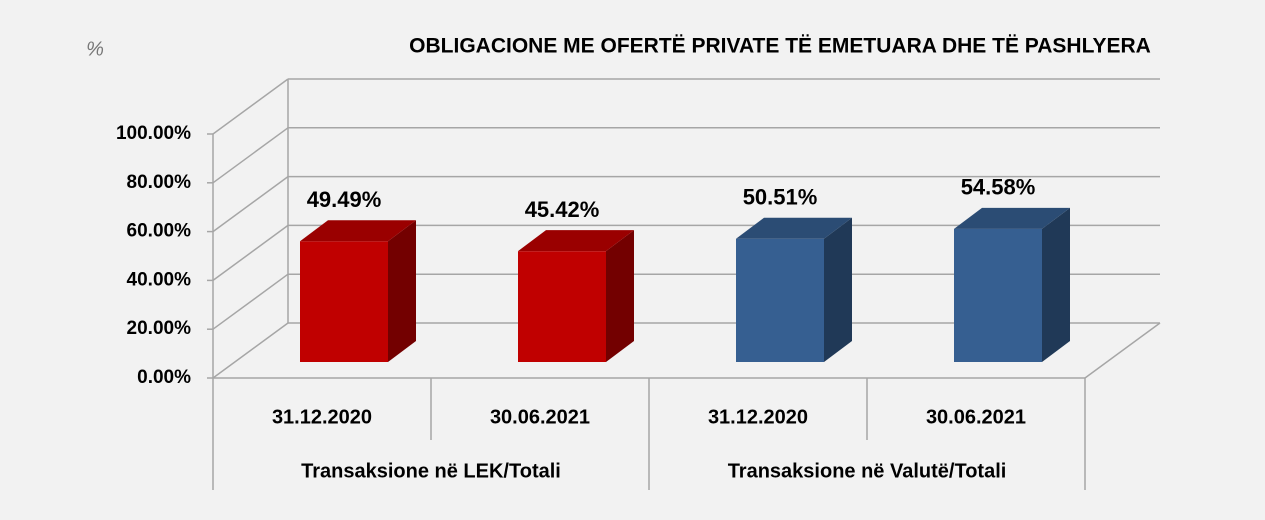 Image resolution: width=1265 pixels, height=520 pixels. Describe the element at coordinates (159, 328) in the screenshot. I see `y-tick-label: 20.00%` at that location.